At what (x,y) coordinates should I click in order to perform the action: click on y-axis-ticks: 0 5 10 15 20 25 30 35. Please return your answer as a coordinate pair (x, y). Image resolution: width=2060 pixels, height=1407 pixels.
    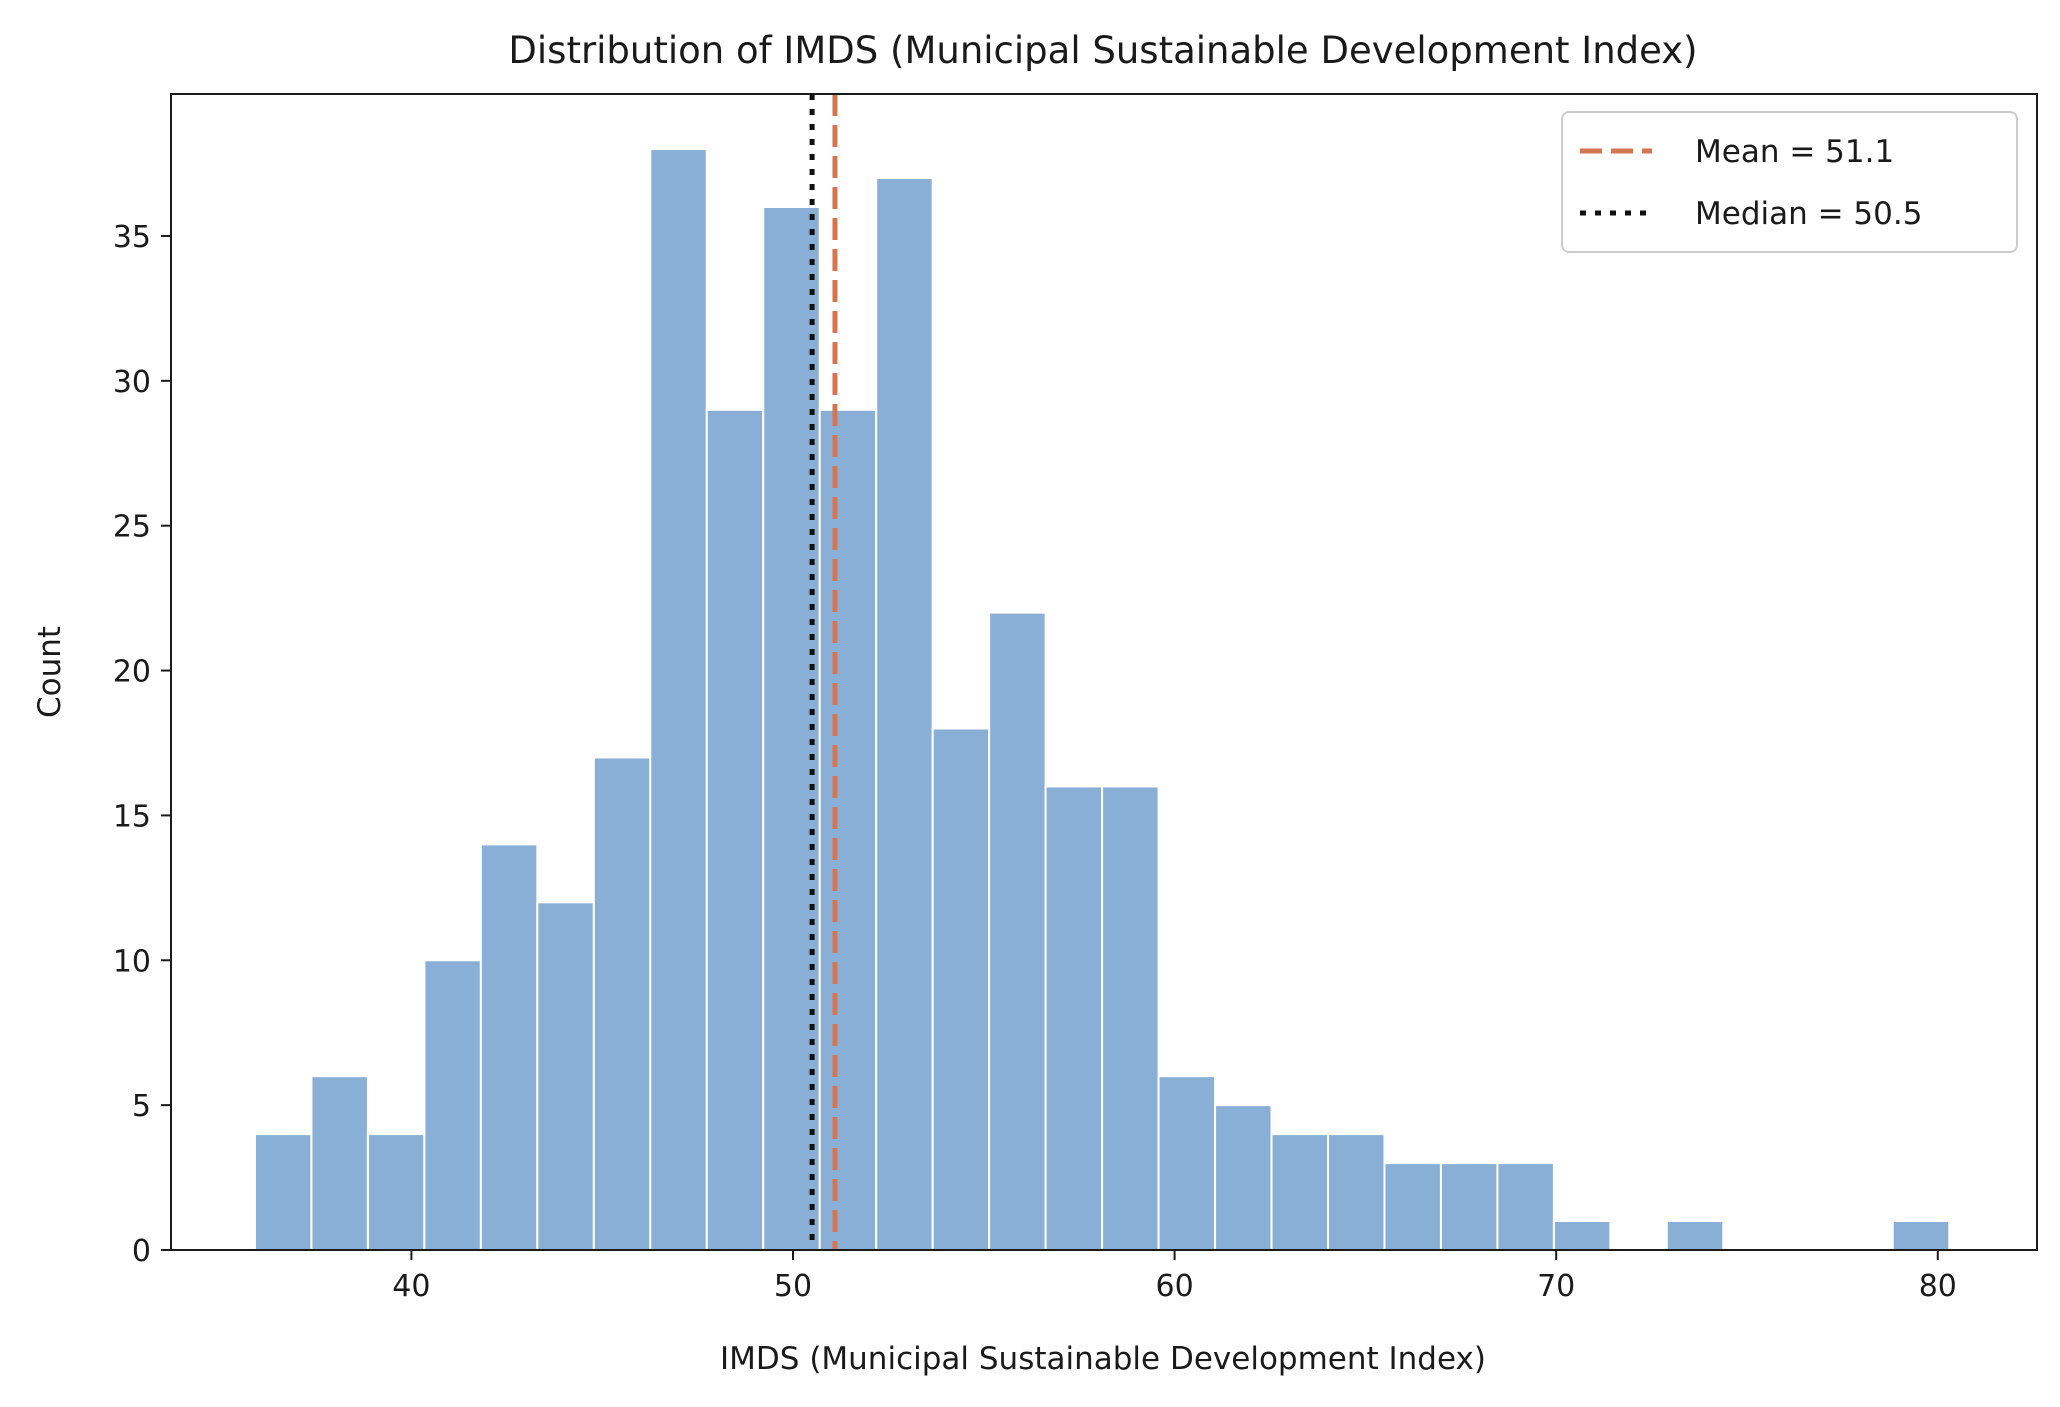
    Looking at the image, I should click on (142, 744).